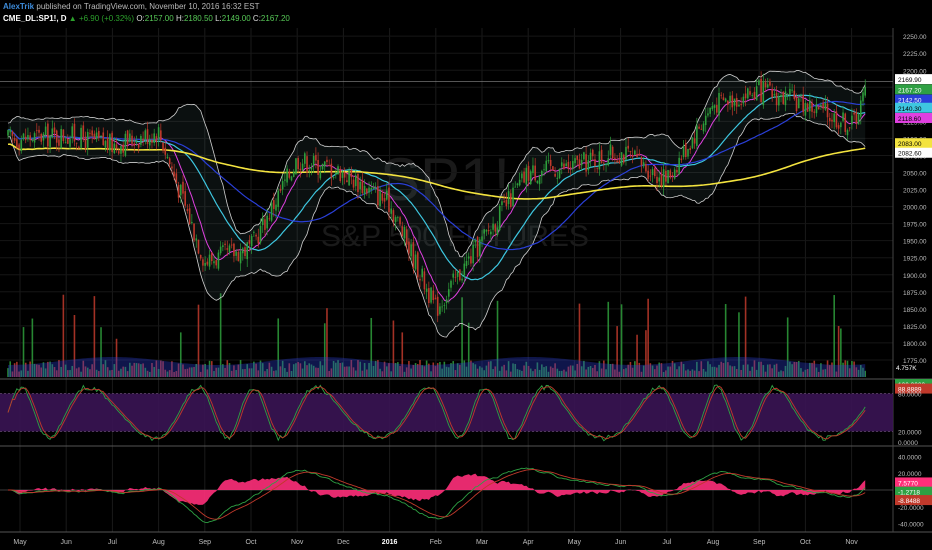  I want to click on last-ma-mid-label-bg, so click(913, 107).